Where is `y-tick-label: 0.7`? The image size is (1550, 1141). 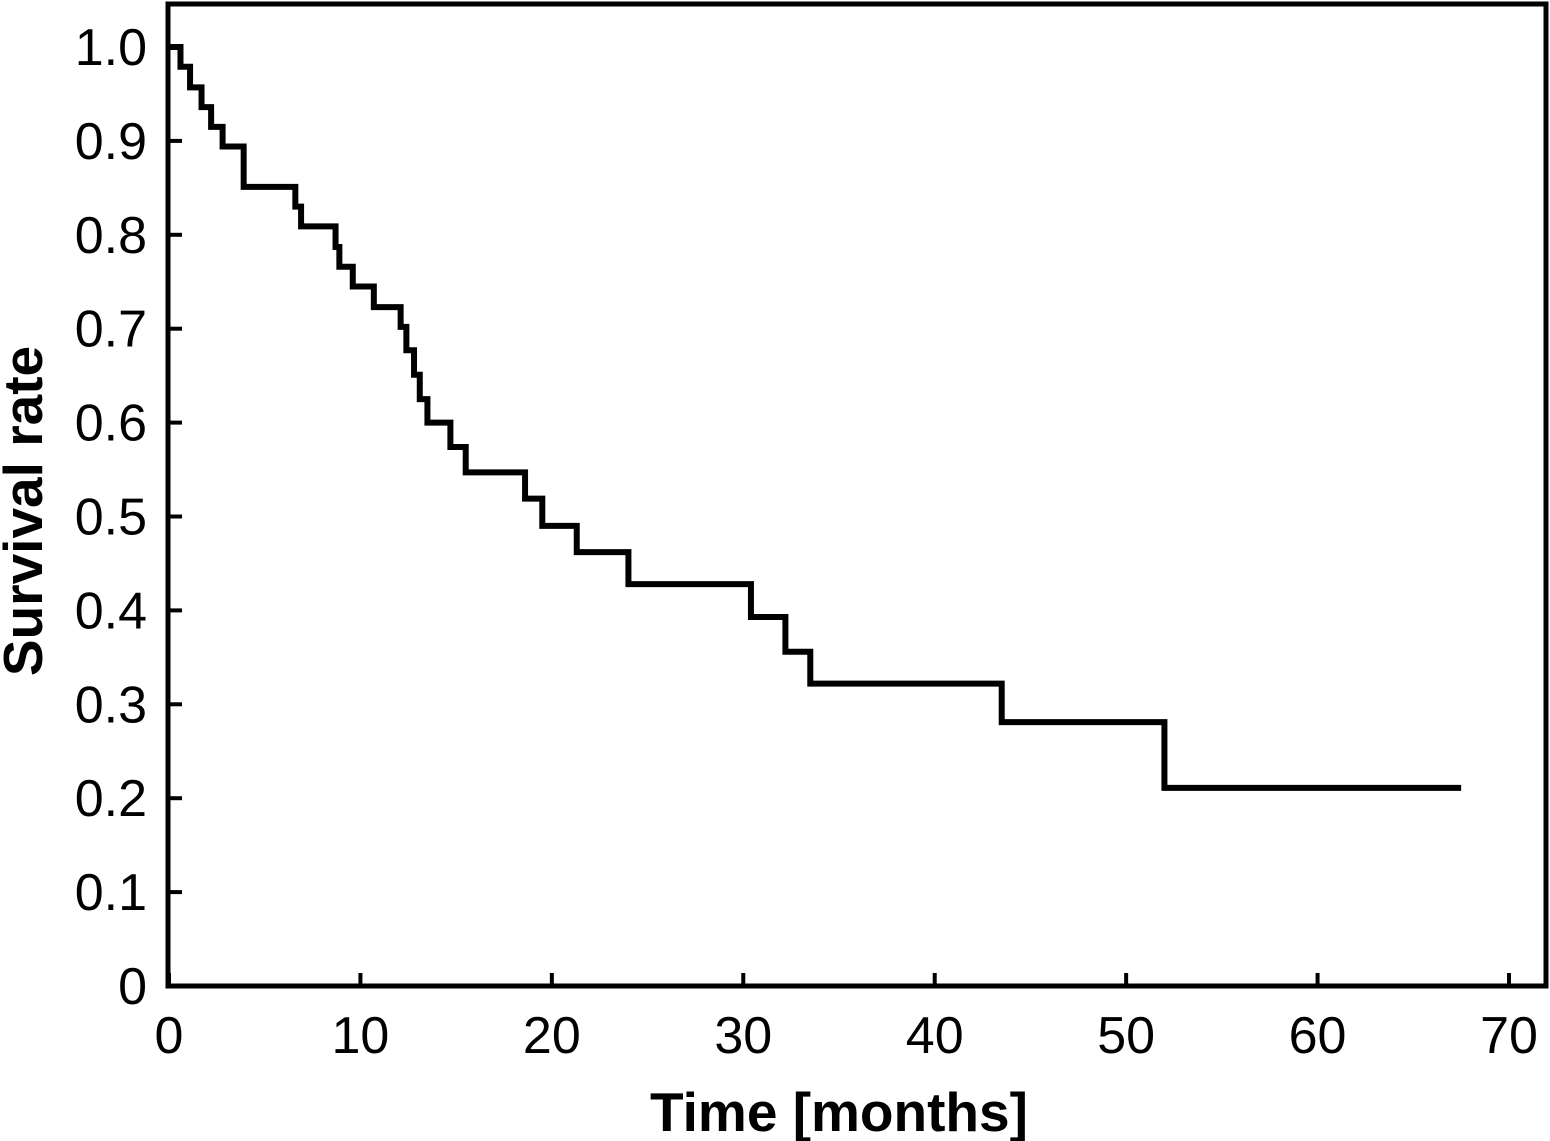 y-tick-label: 0.7 is located at coordinates (111, 330).